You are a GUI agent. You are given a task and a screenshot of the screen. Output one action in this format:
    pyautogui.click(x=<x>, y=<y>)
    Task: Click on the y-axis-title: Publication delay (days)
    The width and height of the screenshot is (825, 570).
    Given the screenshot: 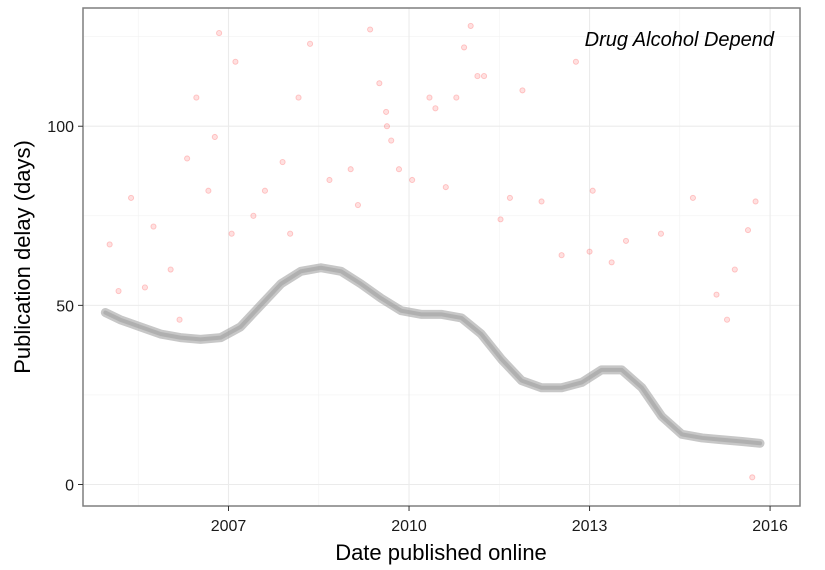 What is the action you would take?
    pyautogui.click(x=22, y=257)
    